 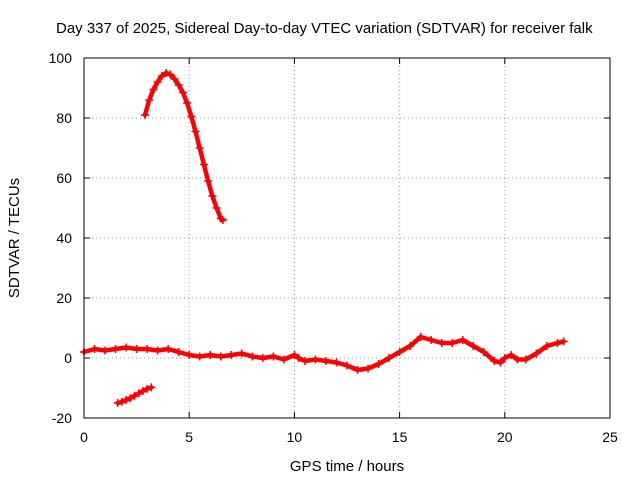 I want to click on y-tick-label: 20, so click(x=64, y=298).